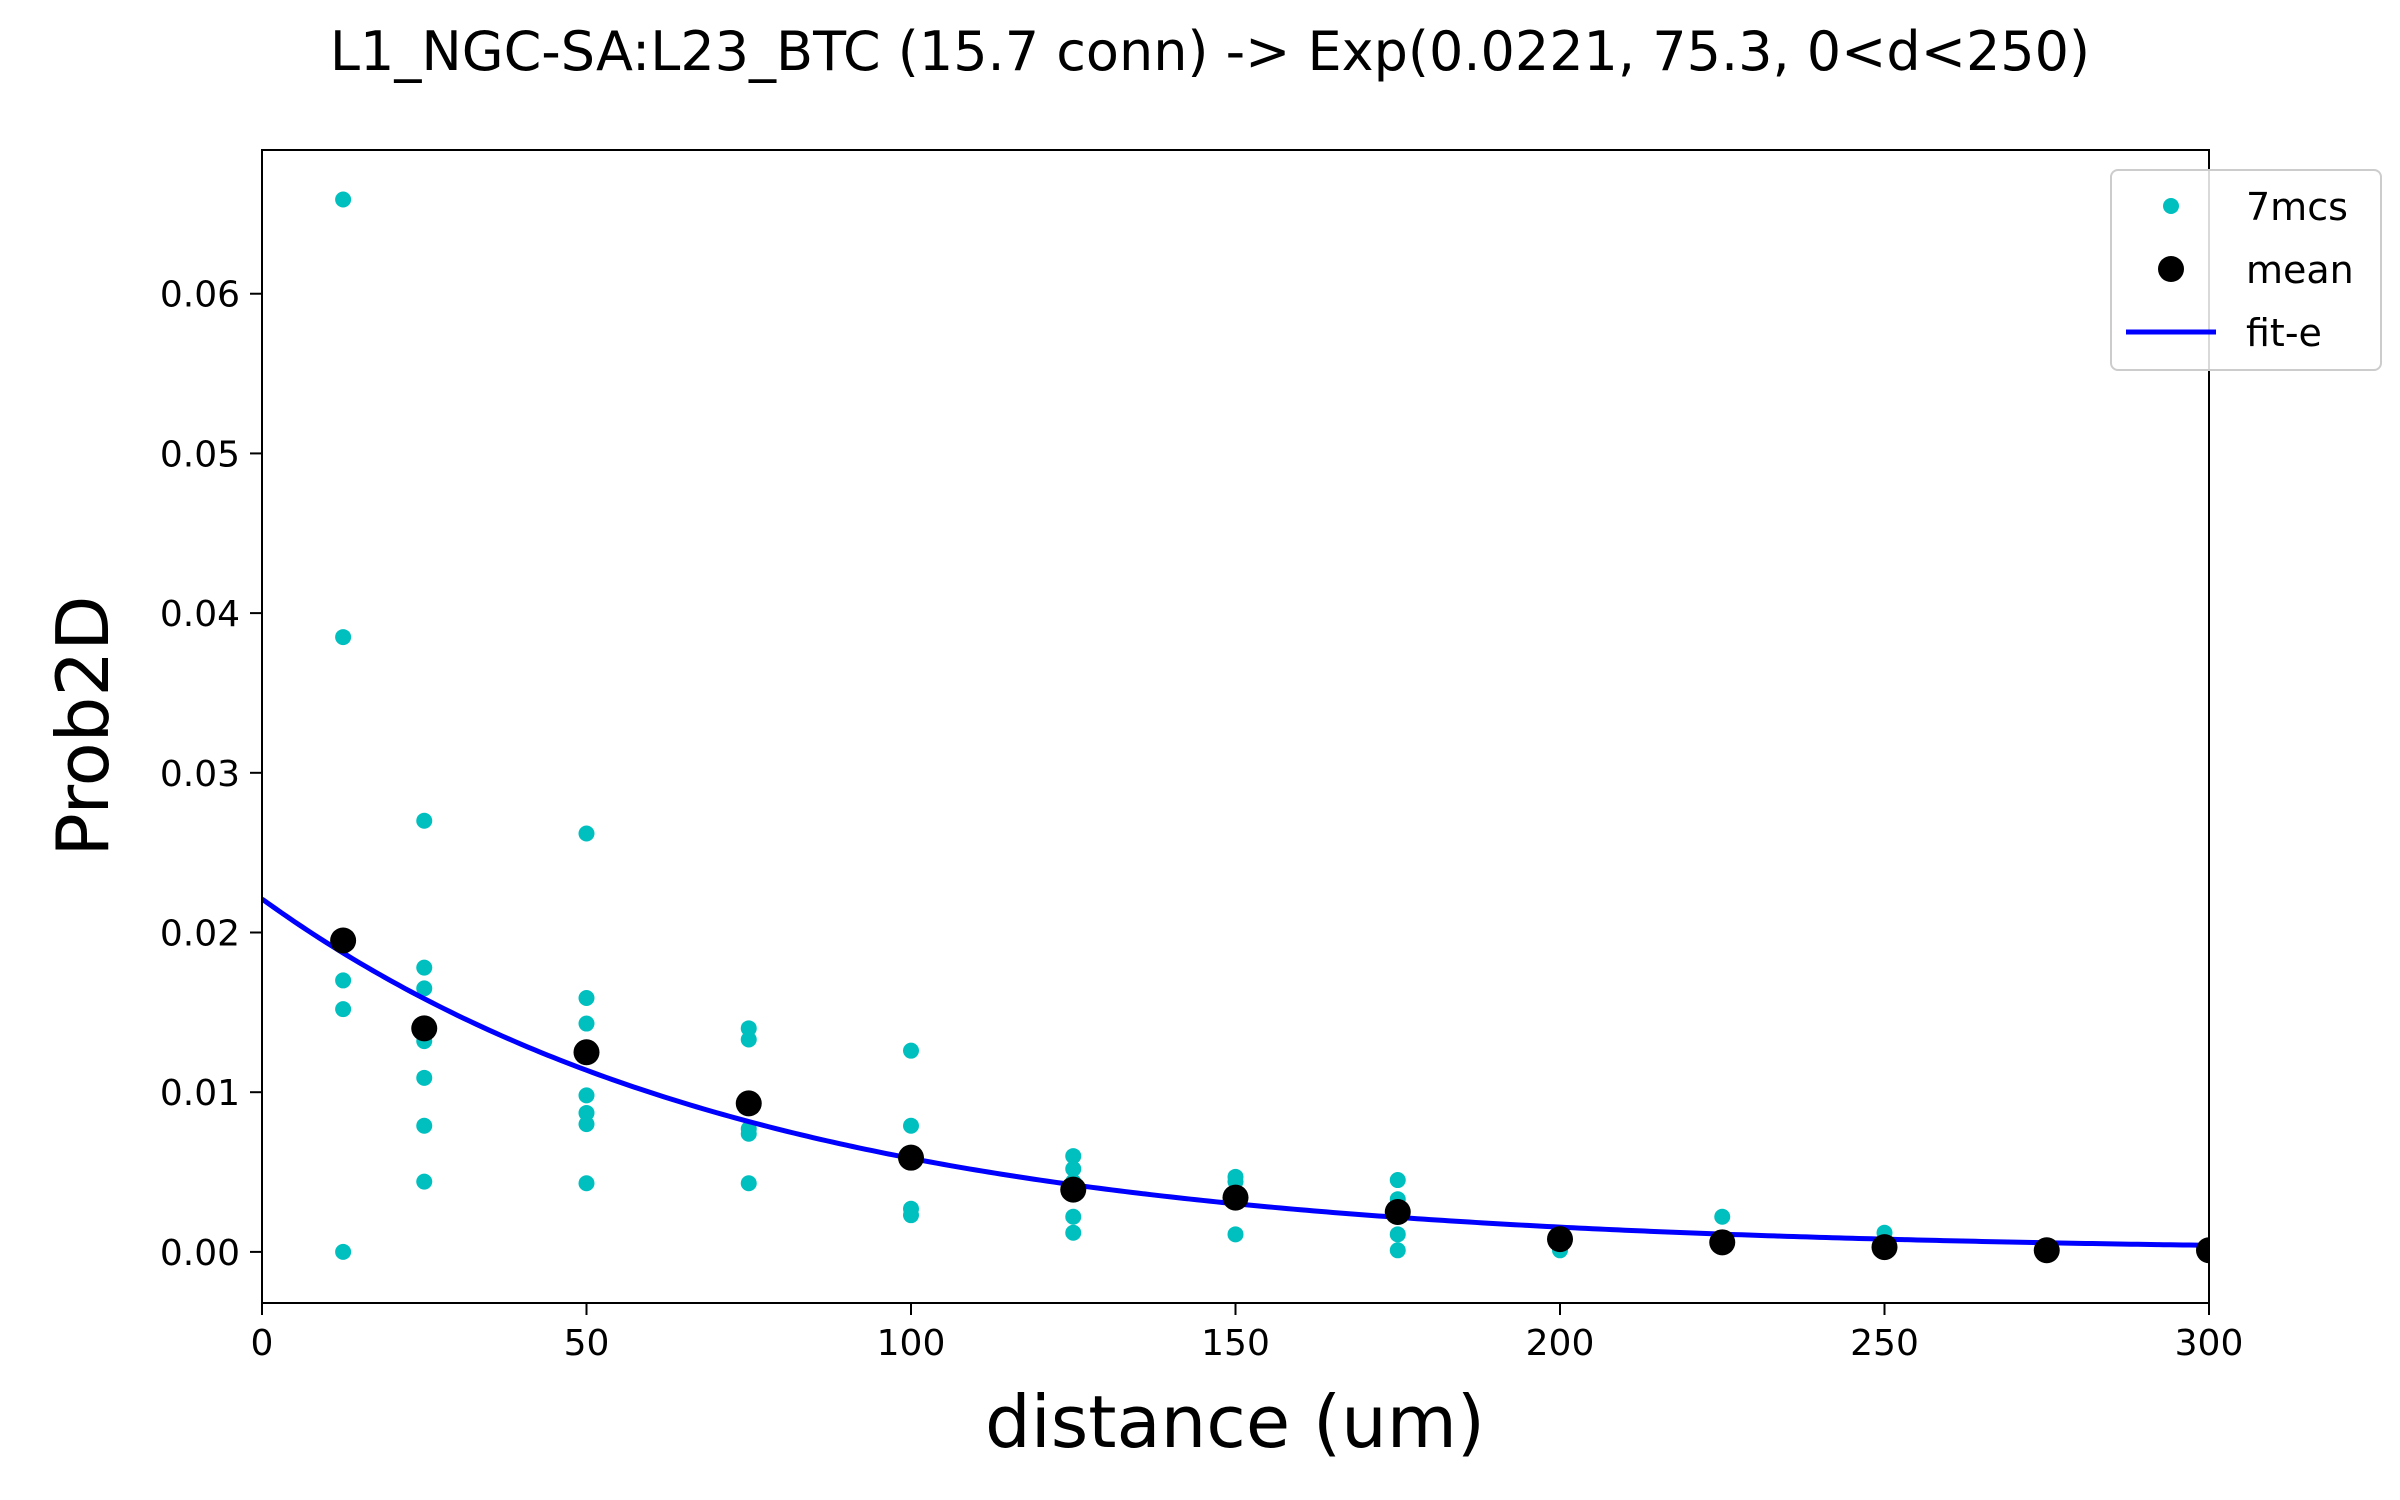 Image resolution: width=2400 pixels, height=1500 pixels. What do you see at coordinates (200, 1253) in the screenshot?
I see `y-tick-label: 0.00` at bounding box center [200, 1253].